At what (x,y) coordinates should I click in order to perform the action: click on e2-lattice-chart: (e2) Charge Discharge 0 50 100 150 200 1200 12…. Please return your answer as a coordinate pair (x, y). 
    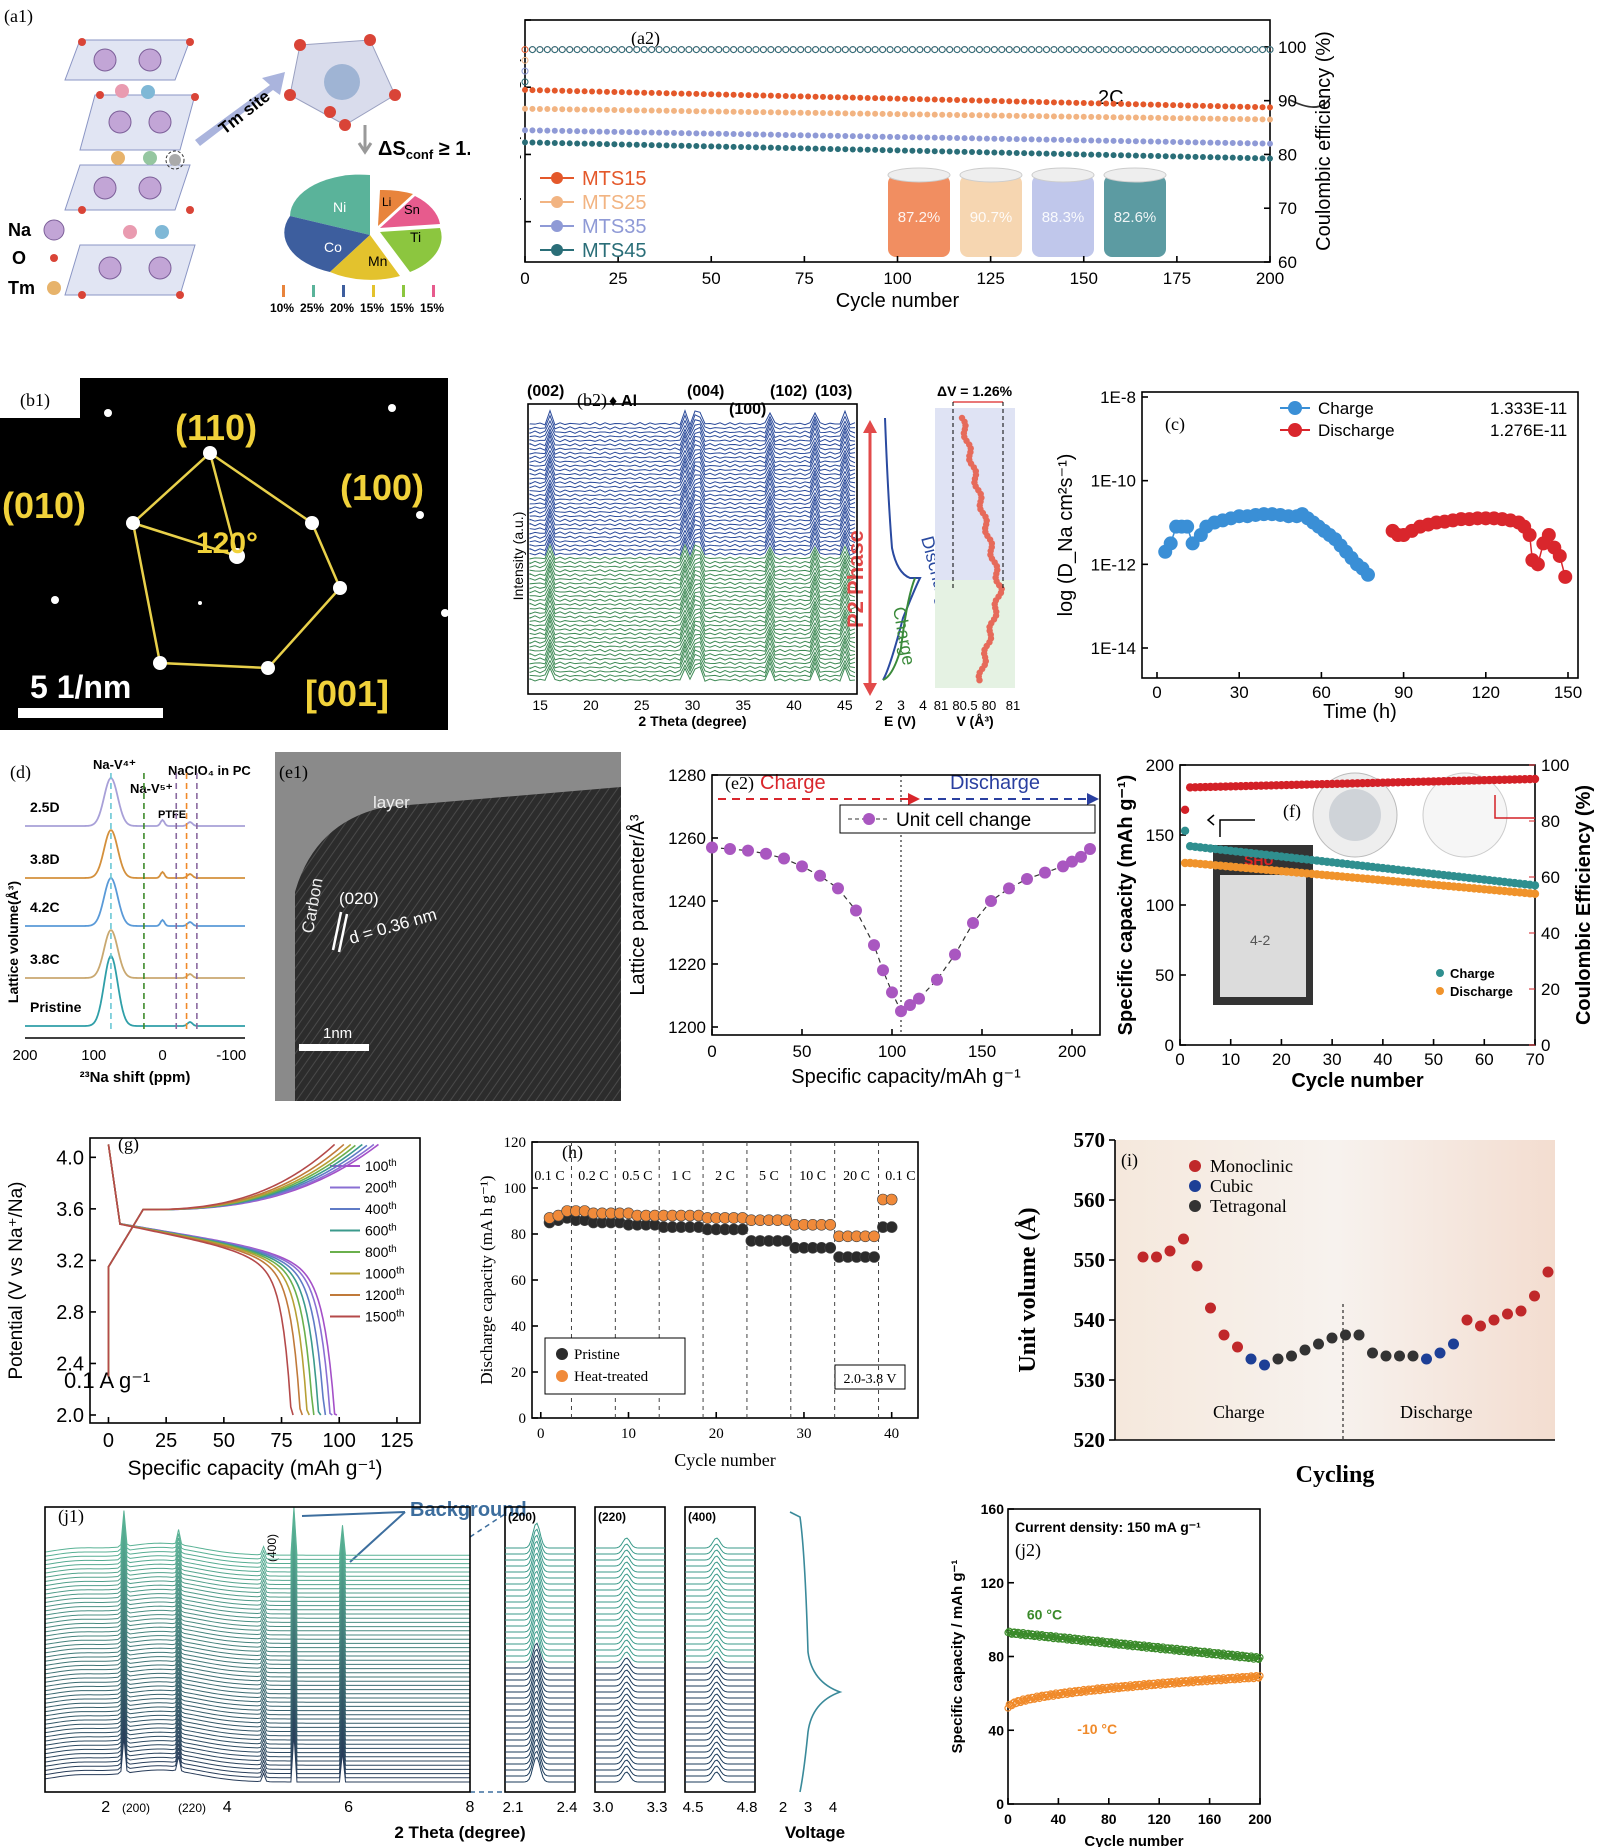
    Looking at the image, I should click on (863, 927).